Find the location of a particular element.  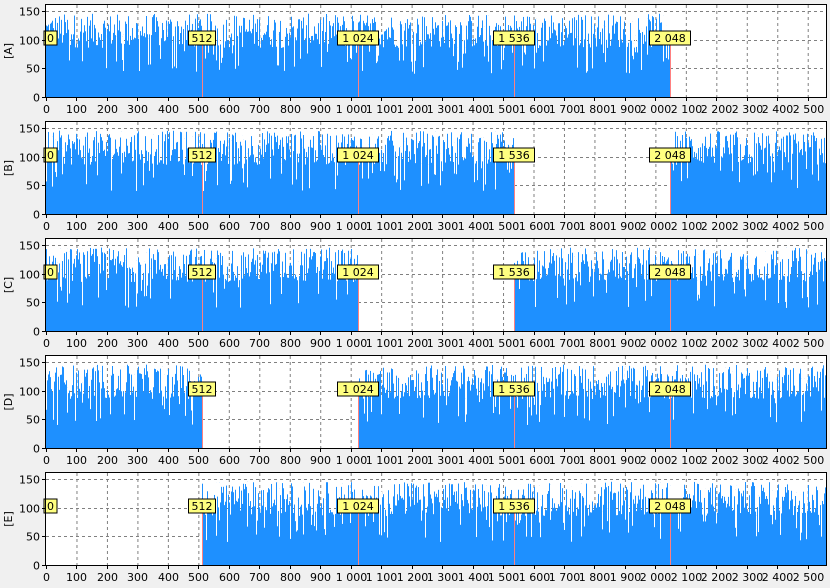

marker-text: 1 024 is located at coordinates (358, 389).